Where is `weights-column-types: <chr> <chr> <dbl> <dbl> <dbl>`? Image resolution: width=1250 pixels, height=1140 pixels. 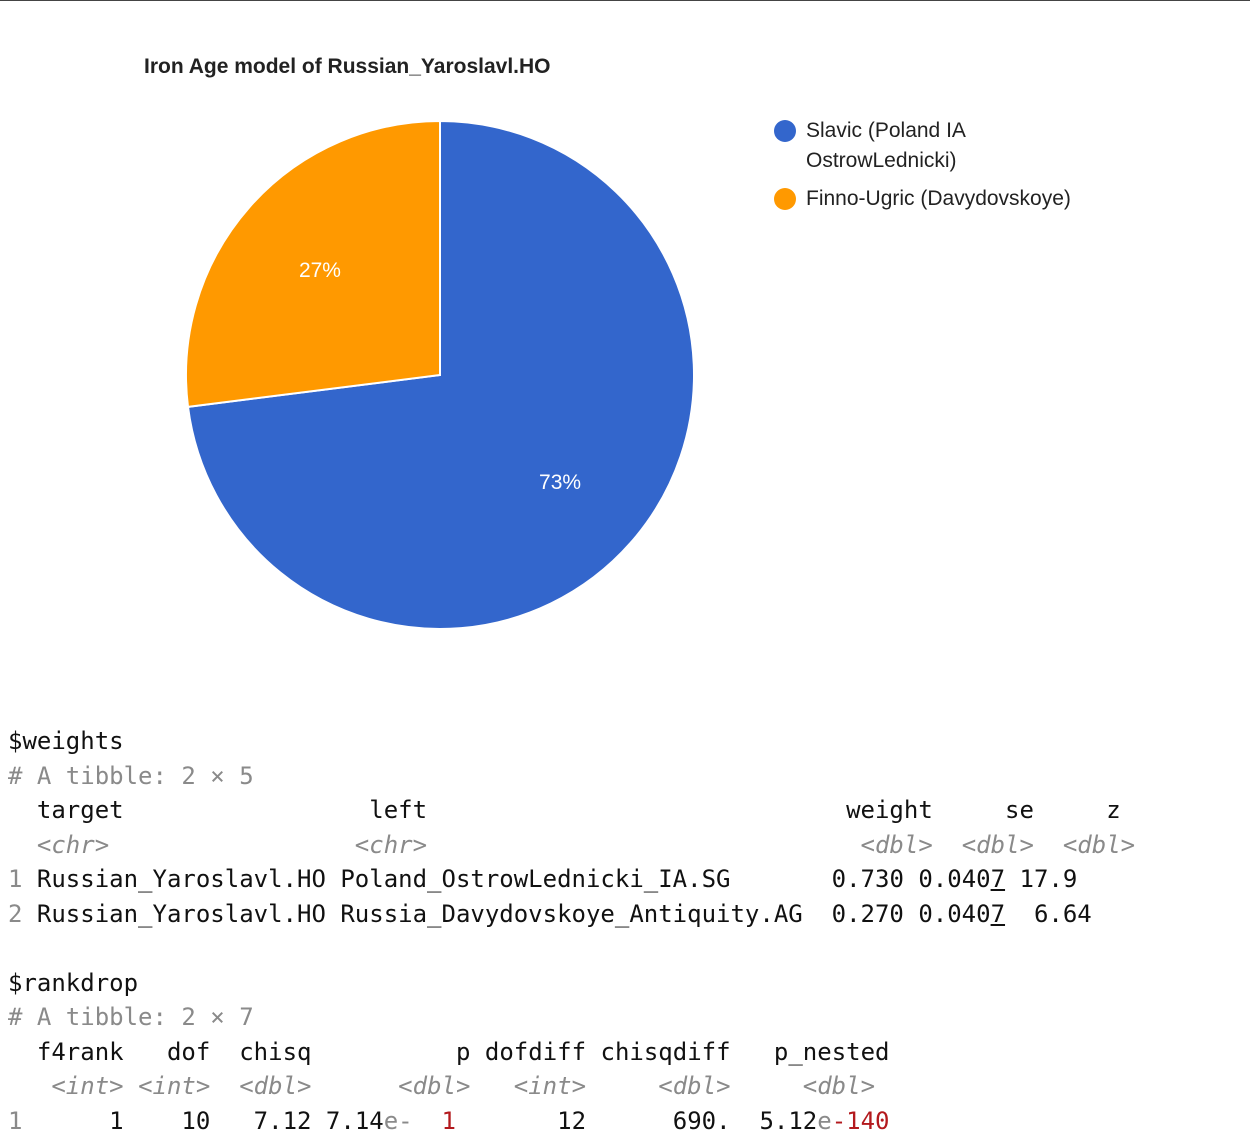
weights-column-types: <chr> <chr> <dbl> <dbl> <dbl> is located at coordinates (586, 844).